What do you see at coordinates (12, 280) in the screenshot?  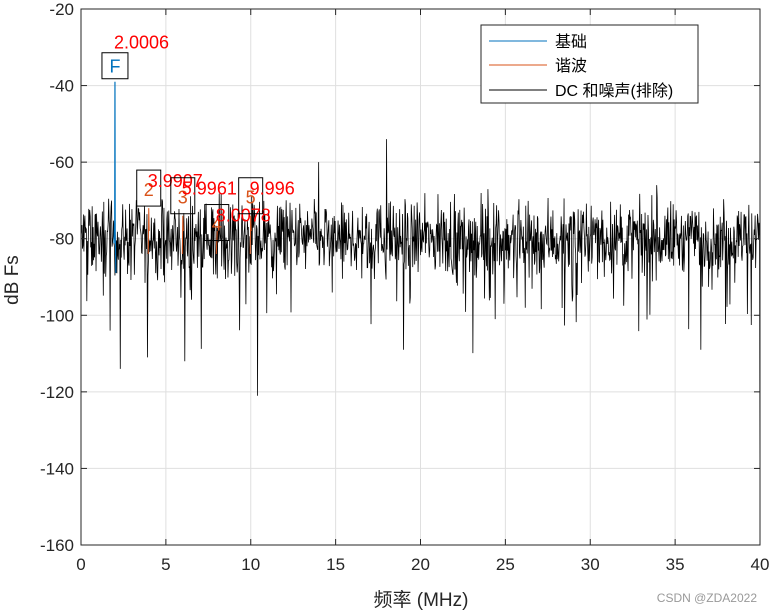 I see `y-axis-label: dB Fs` at bounding box center [12, 280].